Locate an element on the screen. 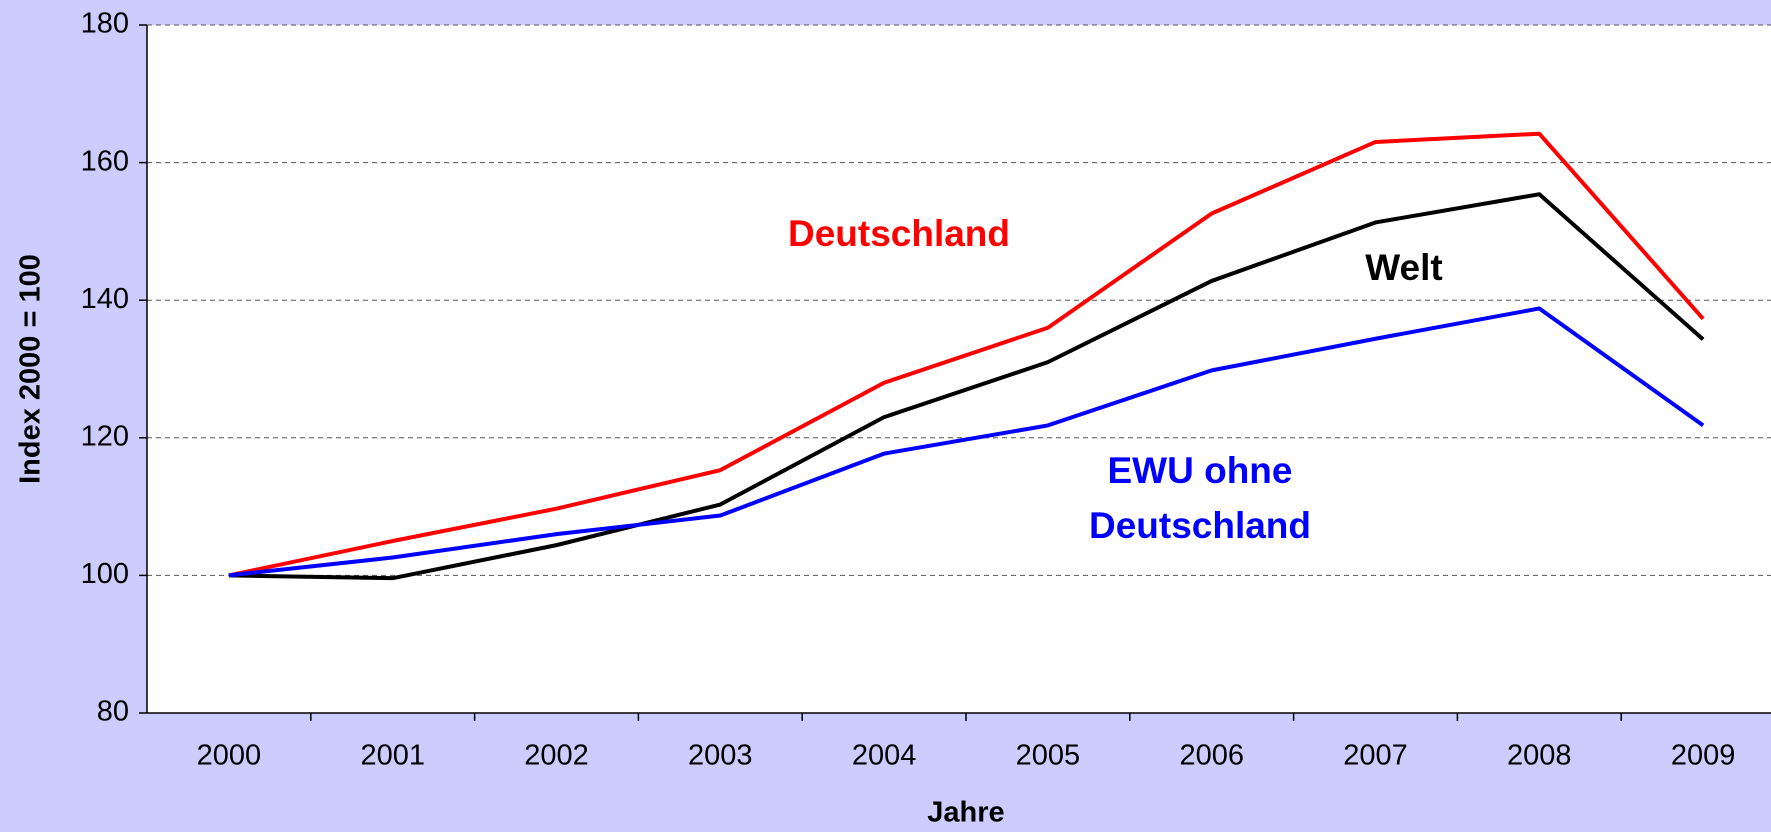  x-tick-label: 2005 is located at coordinates (1048, 756).